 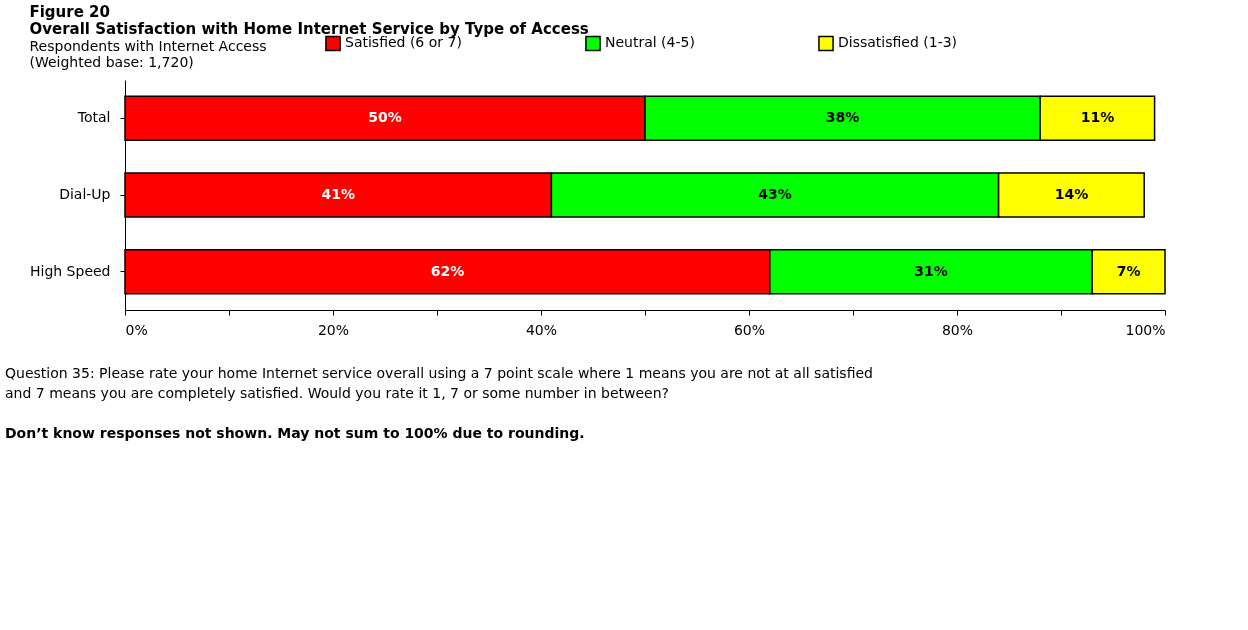 What do you see at coordinates (842, 117) in the screenshot?
I see `data-label: 38%` at bounding box center [842, 117].